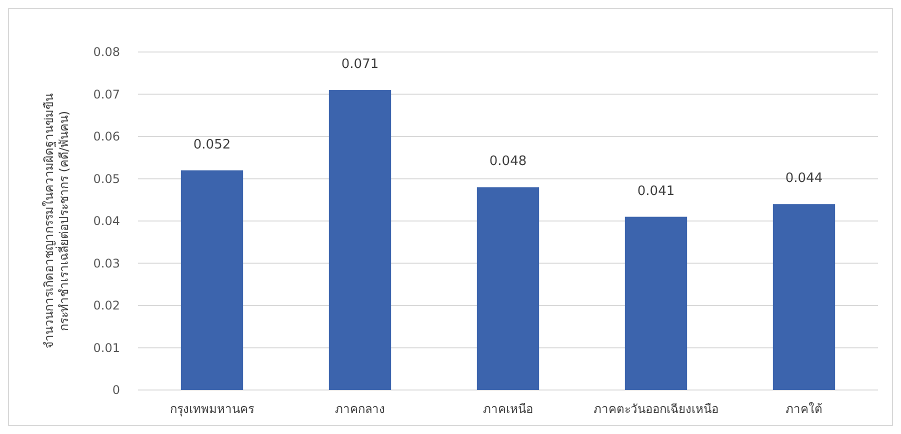 This screenshot has height=434, width=901. What do you see at coordinates (804, 409) in the screenshot?
I see `x-tick-label: ภาคใต้` at bounding box center [804, 409].